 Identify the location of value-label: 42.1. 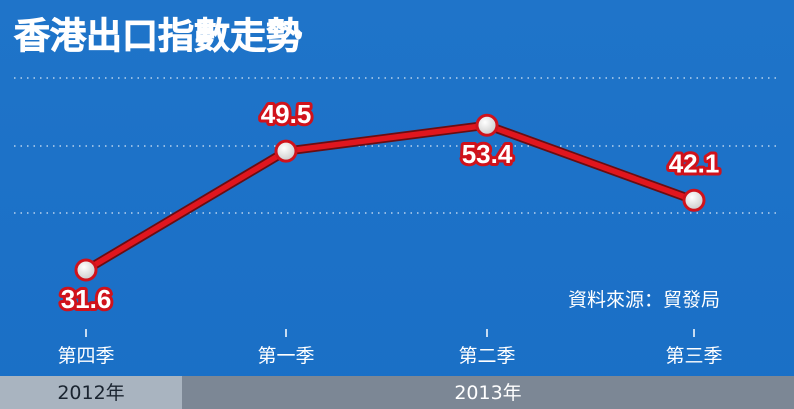
(694, 163).